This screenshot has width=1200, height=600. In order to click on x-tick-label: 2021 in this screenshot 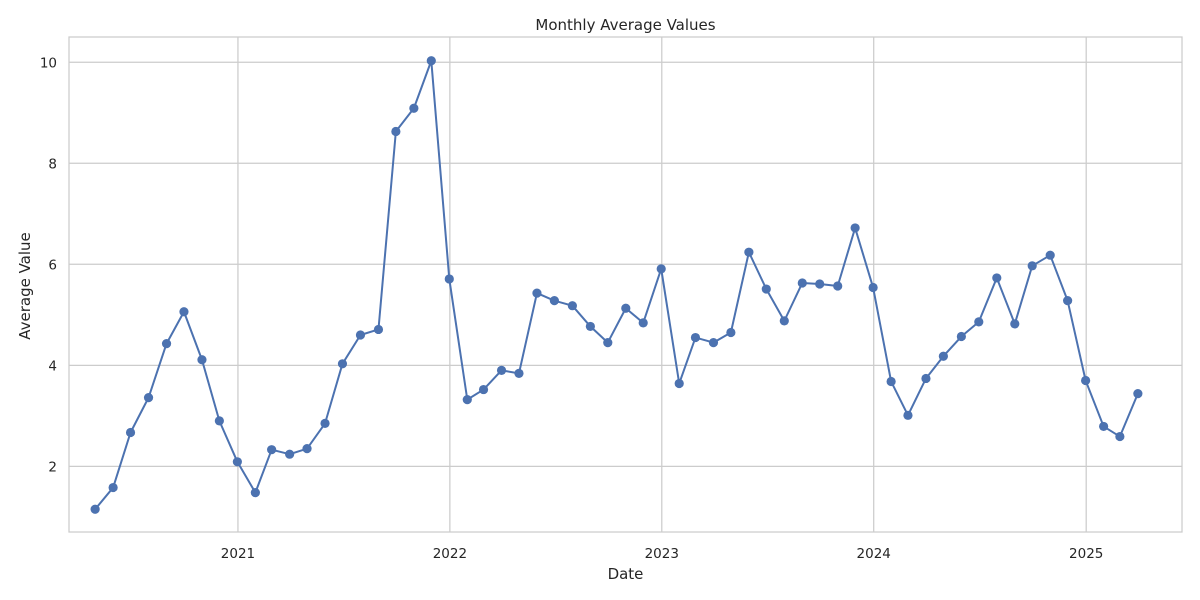, I will do `click(238, 554)`.